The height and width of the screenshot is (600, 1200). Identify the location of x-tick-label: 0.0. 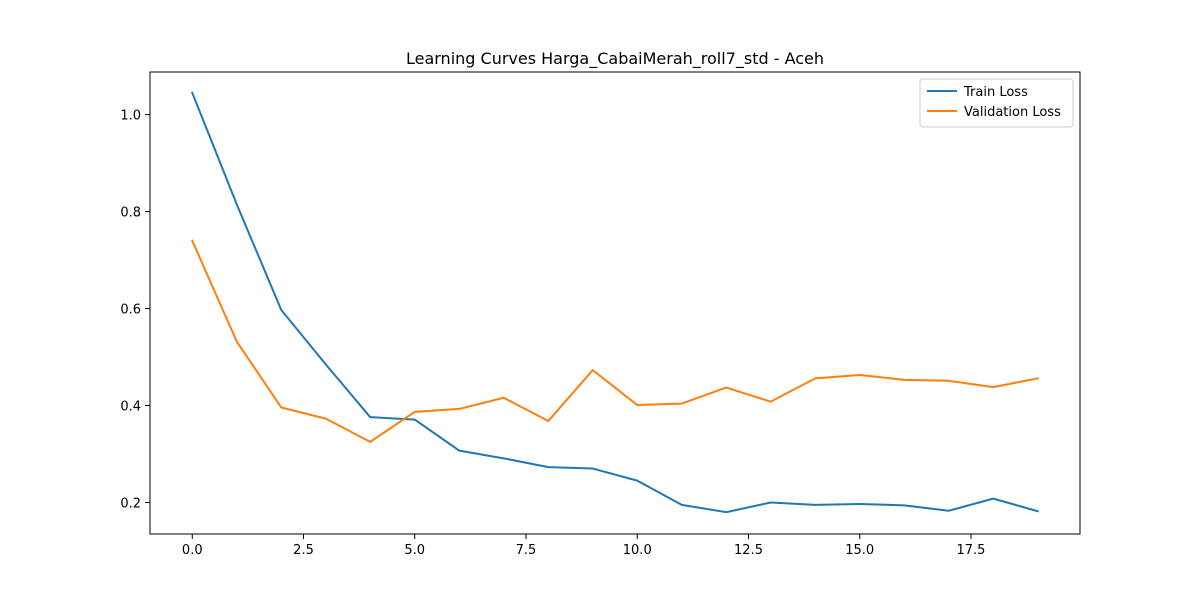
(192, 550).